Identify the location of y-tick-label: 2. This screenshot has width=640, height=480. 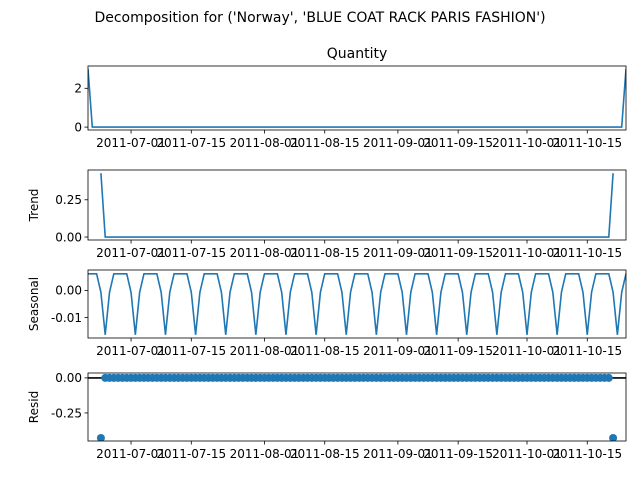
(78, 89).